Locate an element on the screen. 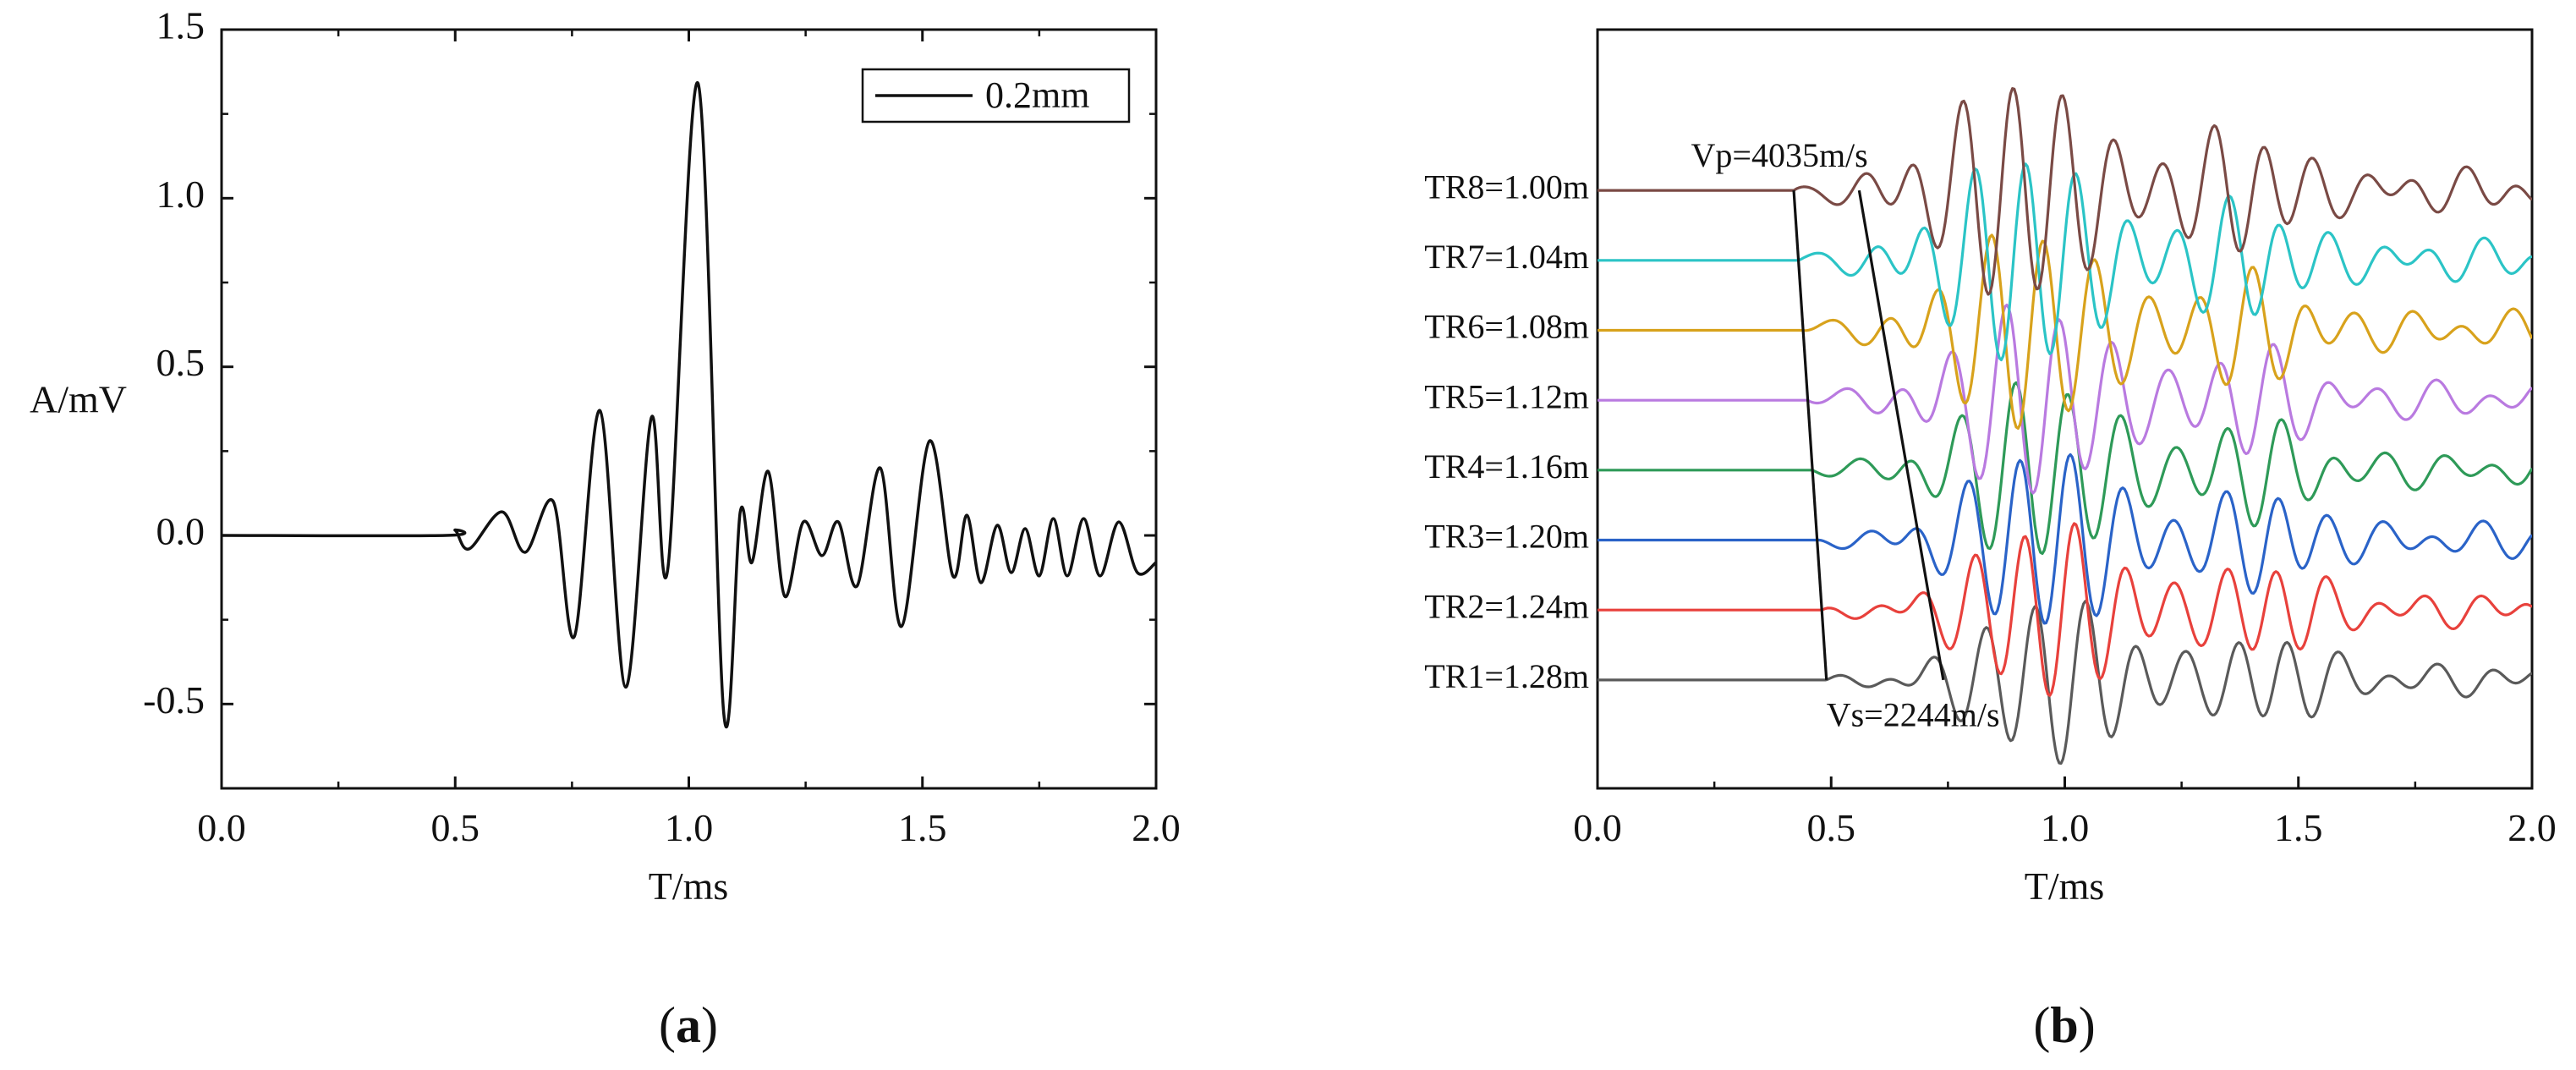  annotation-vp-4035m-s: Vp=4035m/s is located at coordinates (1779, 155).